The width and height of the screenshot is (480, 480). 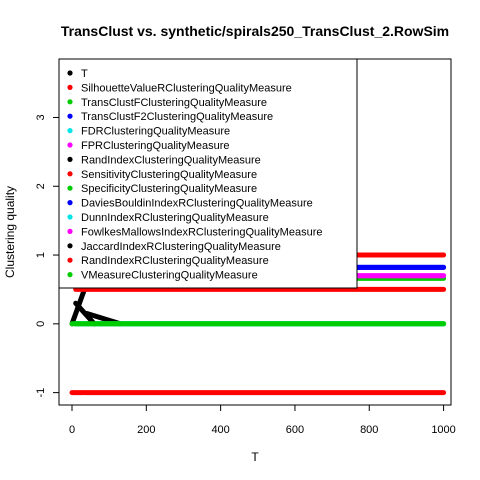 What do you see at coordinates (255, 457) in the screenshot?
I see `x-axis-label: T` at bounding box center [255, 457].